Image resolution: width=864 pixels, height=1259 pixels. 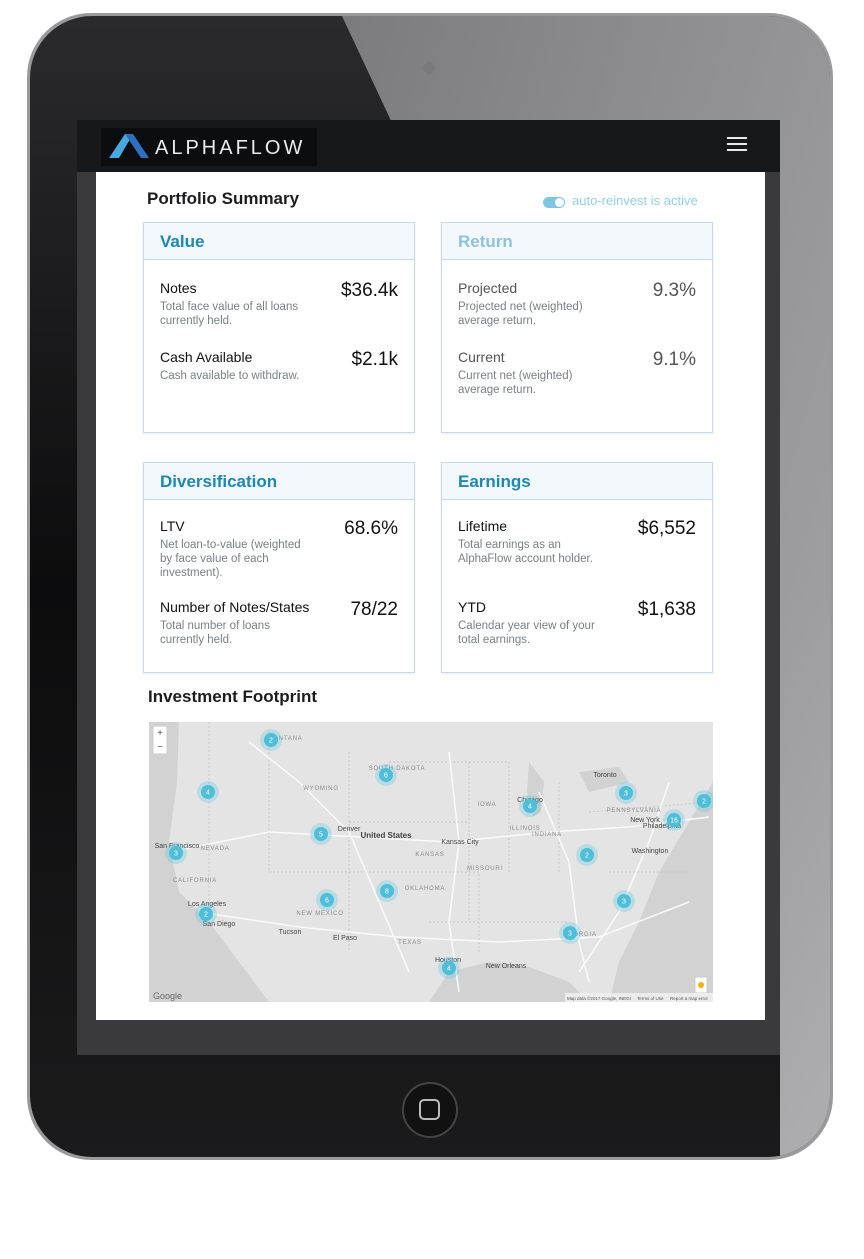 I want to click on metric-label: Projected, so click(x=488, y=288).